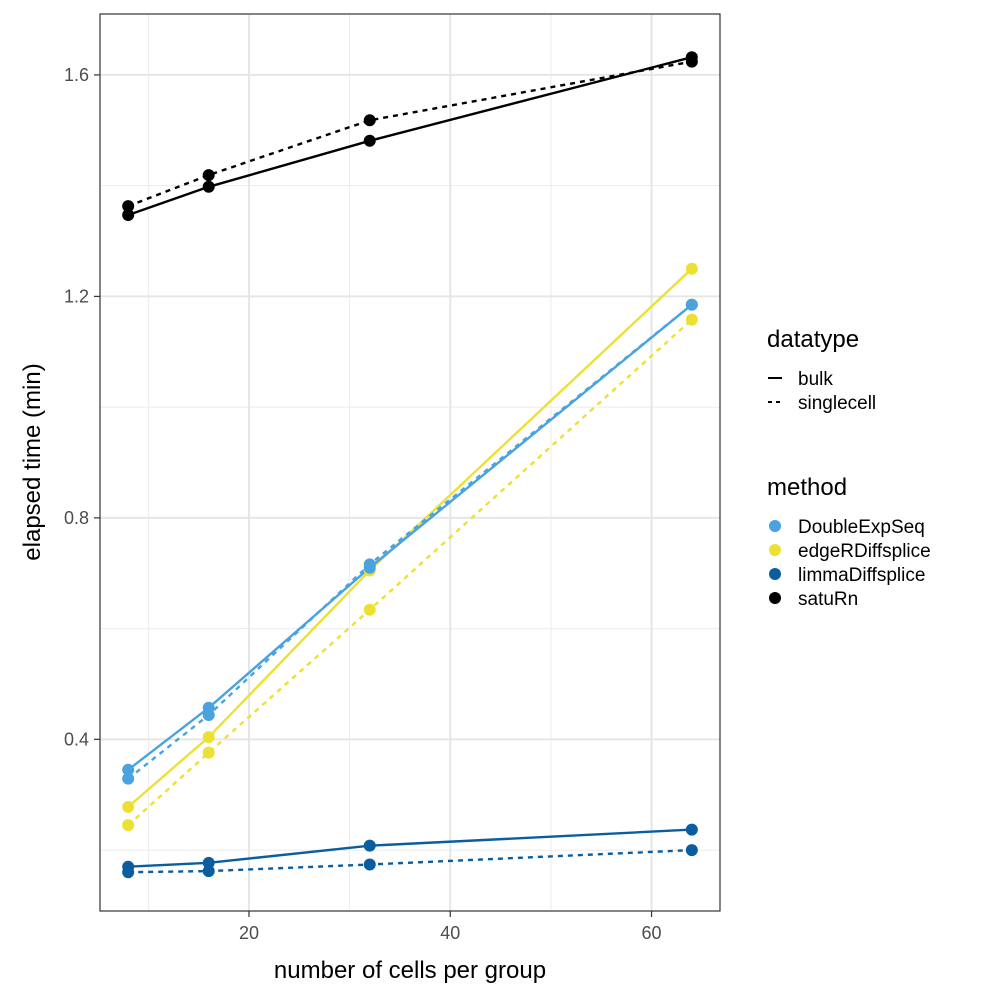  I want to click on legend-label-edgerdiffsplice: edgeRDiffsplice, so click(864, 551).